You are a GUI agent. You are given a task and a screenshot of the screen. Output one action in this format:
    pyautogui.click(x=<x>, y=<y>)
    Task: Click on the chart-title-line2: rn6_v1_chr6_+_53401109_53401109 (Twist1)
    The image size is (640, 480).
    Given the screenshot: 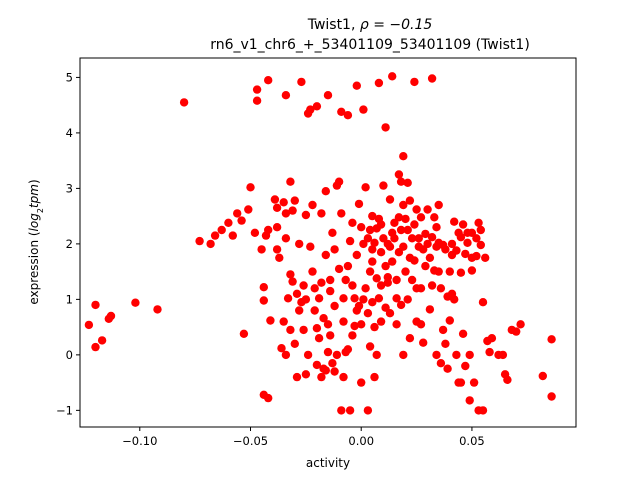 What is the action you would take?
    pyautogui.click(x=370, y=45)
    